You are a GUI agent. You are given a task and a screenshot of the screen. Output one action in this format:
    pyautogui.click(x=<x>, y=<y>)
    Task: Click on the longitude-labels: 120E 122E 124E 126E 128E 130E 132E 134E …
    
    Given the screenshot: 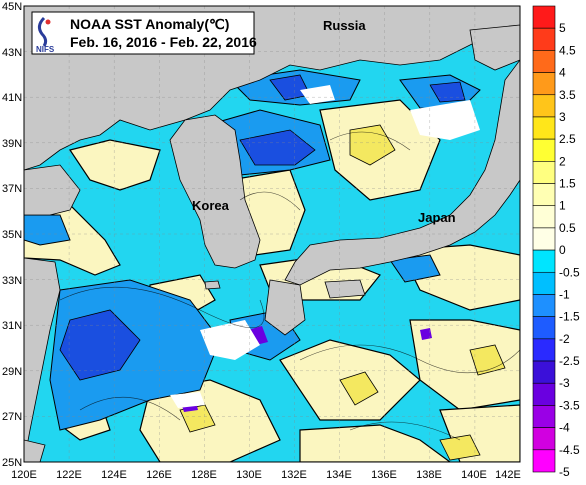 What is the action you would take?
    pyautogui.click(x=266, y=475)
    